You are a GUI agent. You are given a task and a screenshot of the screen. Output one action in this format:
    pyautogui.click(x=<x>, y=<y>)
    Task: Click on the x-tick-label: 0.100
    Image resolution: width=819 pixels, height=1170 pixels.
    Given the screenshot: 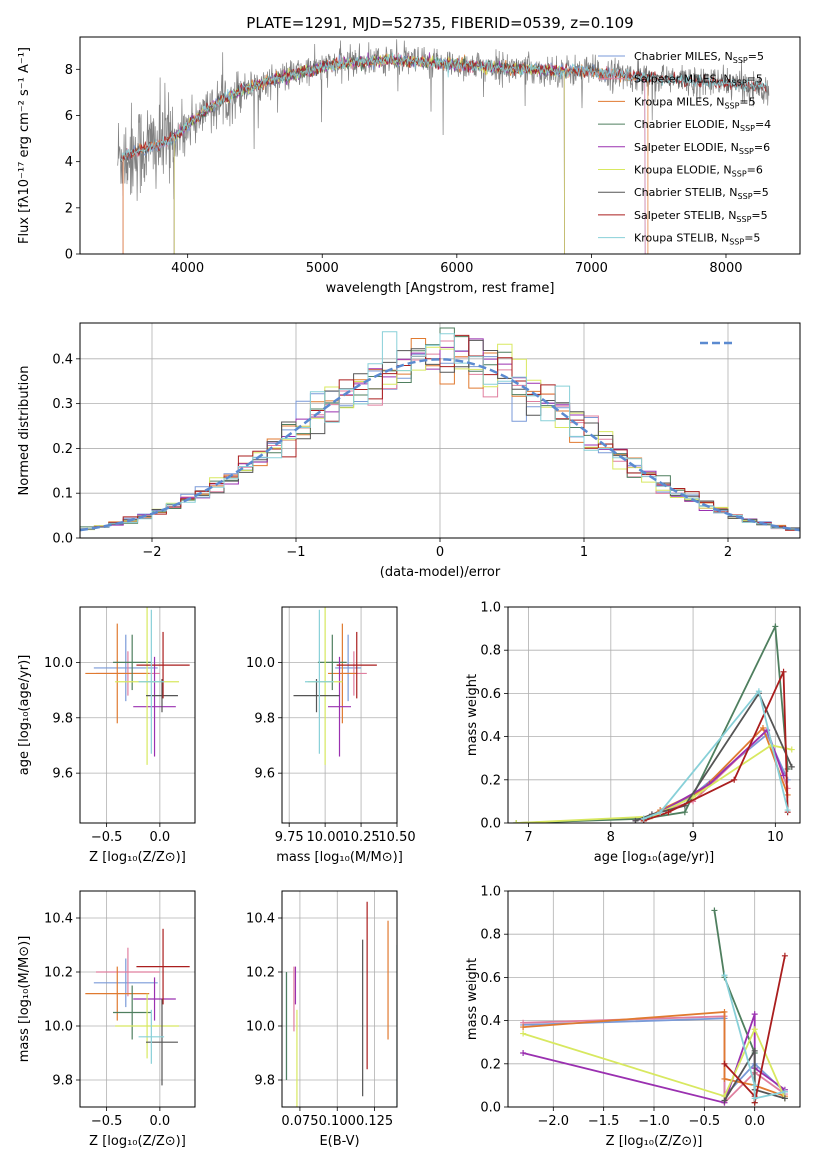 What is the action you would take?
    pyautogui.click(x=337, y=1121)
    